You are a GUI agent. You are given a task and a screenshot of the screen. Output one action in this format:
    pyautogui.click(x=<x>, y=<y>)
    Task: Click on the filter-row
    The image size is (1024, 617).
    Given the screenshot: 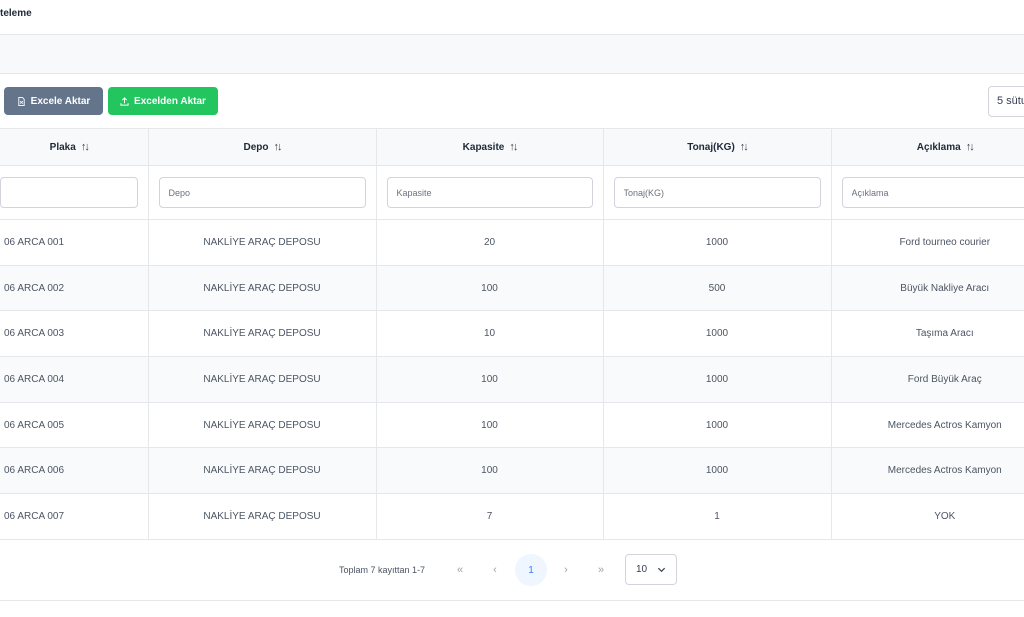 What is the action you would take?
    pyautogui.click(x=512, y=192)
    